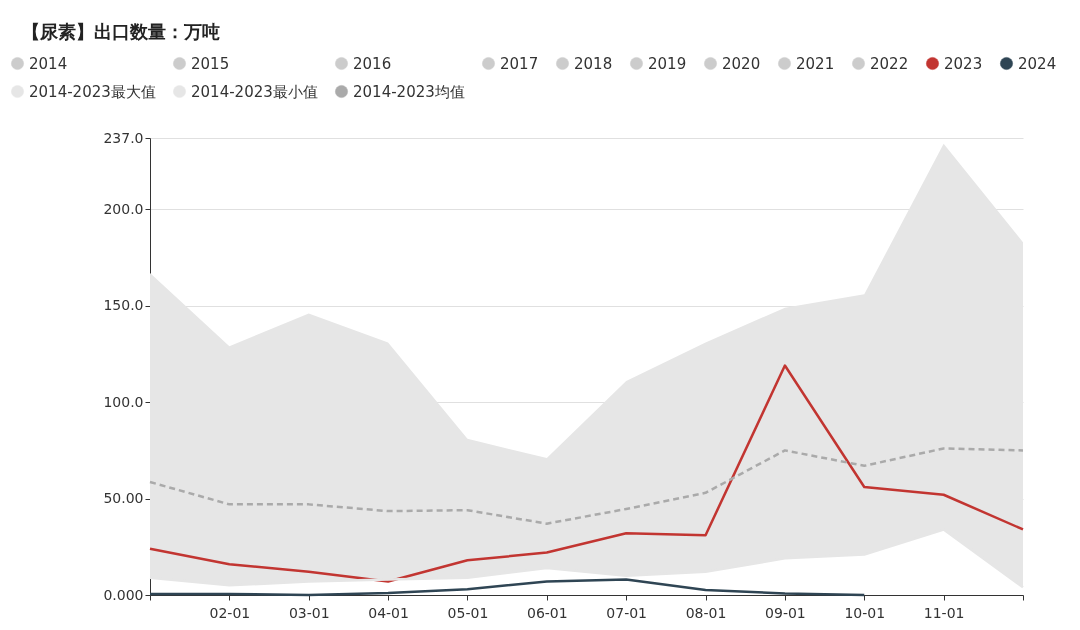  I want to click on x-tick-label: 02-01, so click(230, 612).